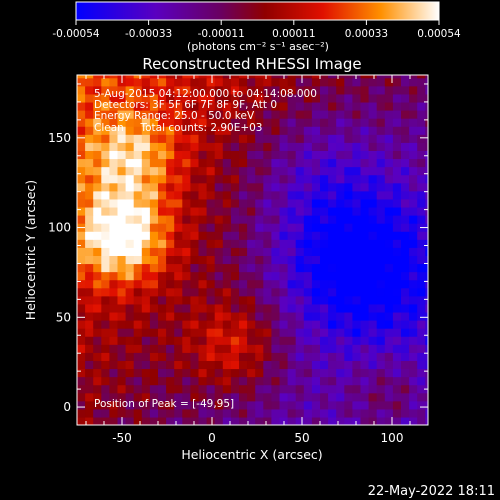 The image size is (500, 500). What do you see at coordinates (293, 34) in the screenshot?
I see `colorbar-tick-label: 0.00011` at bounding box center [293, 34].